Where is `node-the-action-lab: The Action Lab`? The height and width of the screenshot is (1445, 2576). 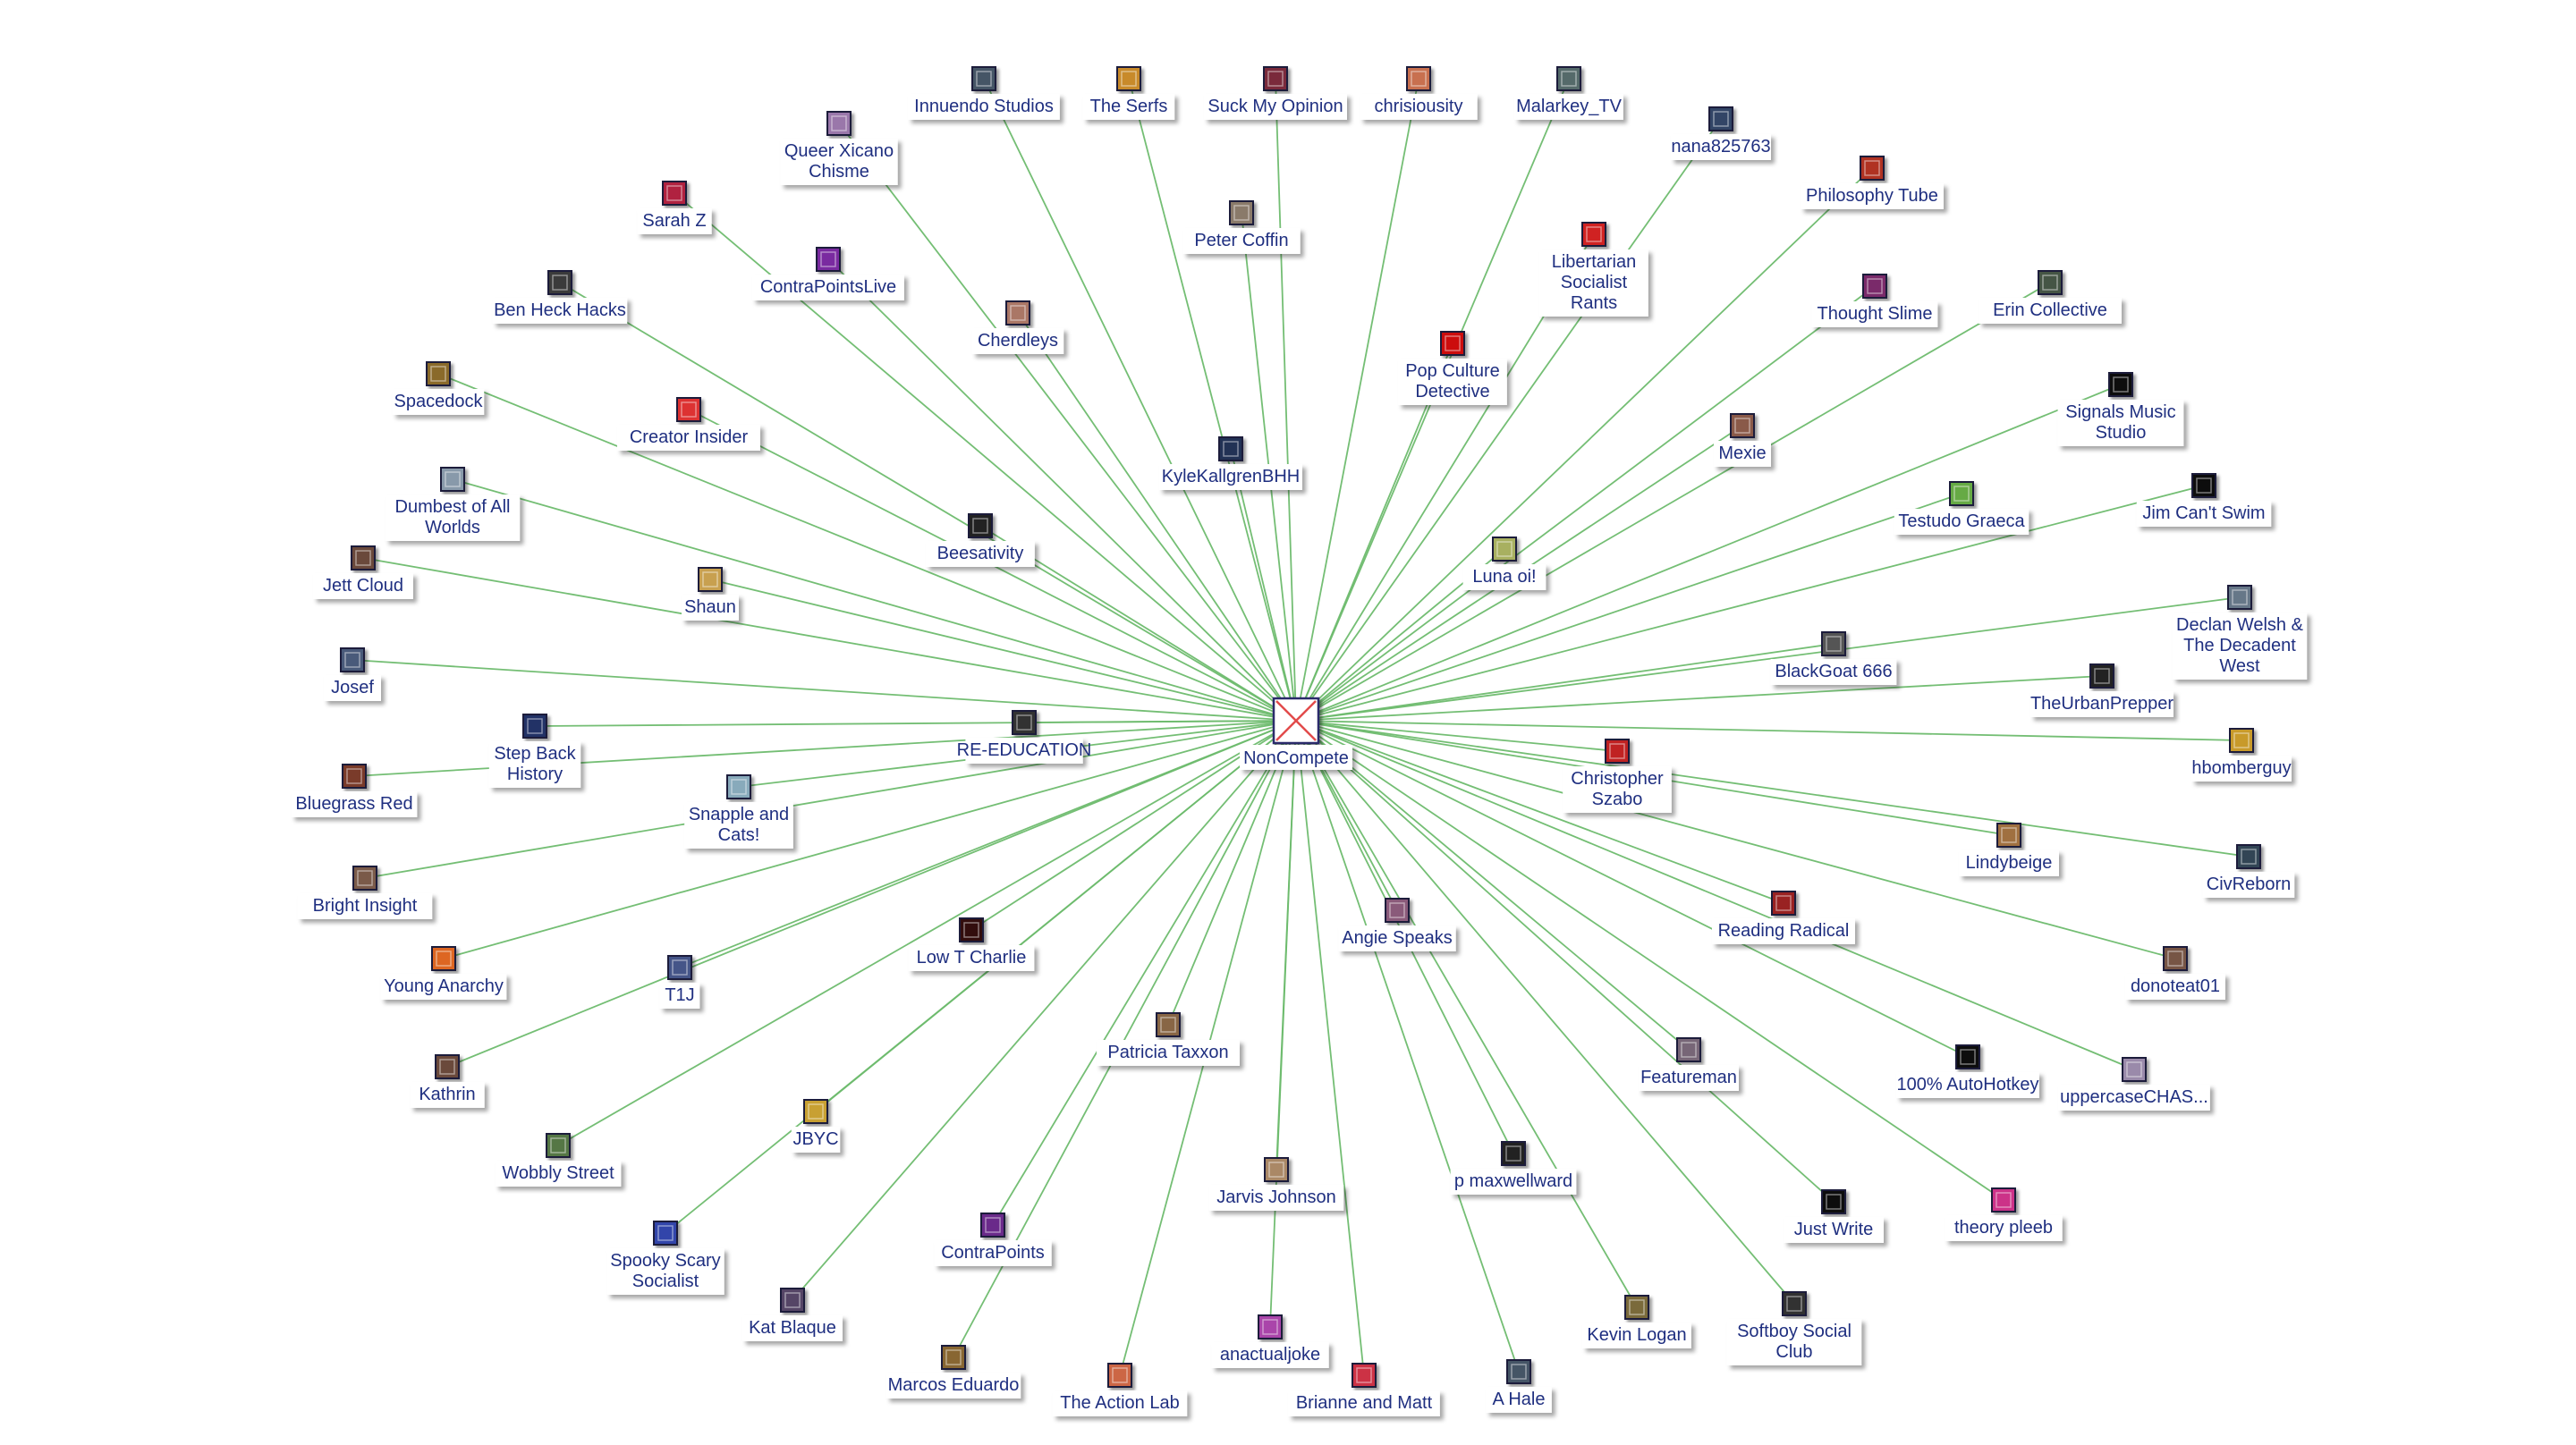 node-the-action-lab: The Action Lab is located at coordinates (1120, 1389).